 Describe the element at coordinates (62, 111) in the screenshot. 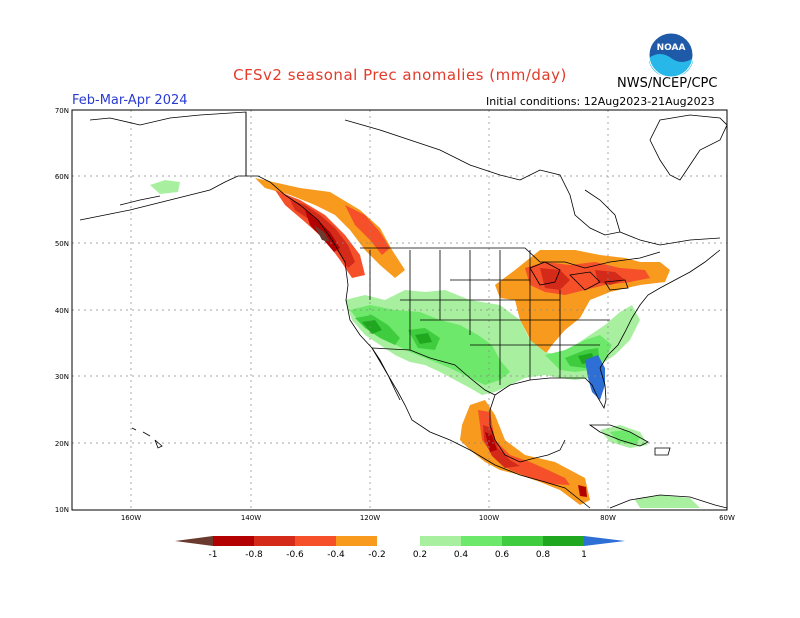

I see `lat-label-70n: 70N` at that location.